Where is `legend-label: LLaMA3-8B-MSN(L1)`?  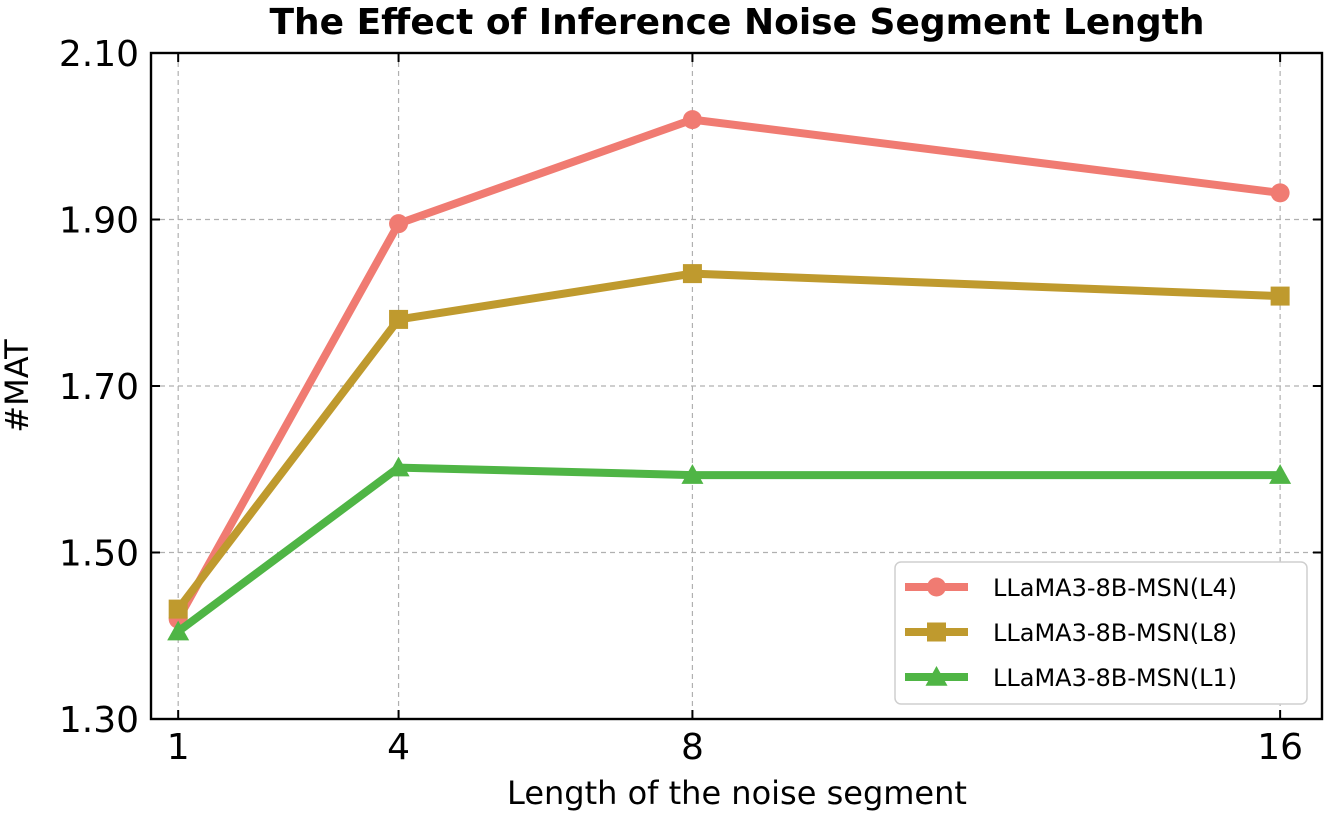
legend-label: LLaMA3-8B-MSN(L1) is located at coordinates (1115, 678).